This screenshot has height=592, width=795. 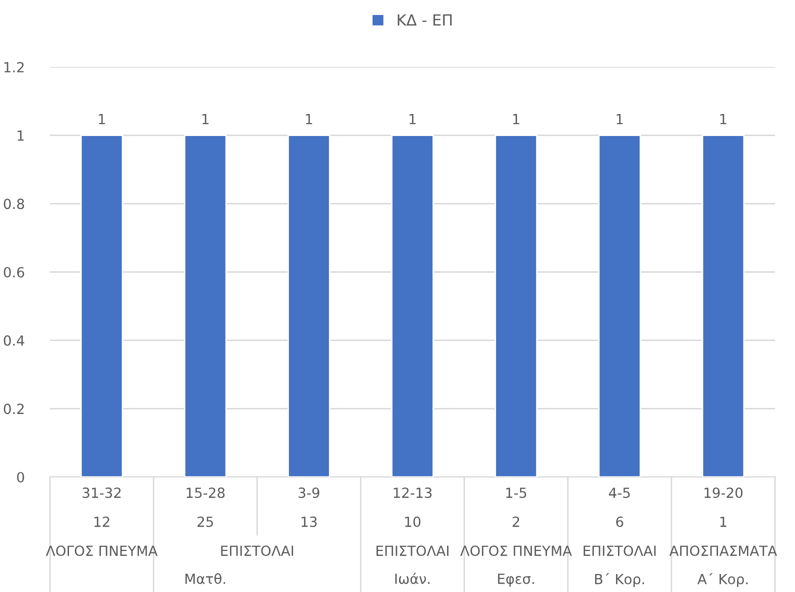 I want to click on text: Α΄ Κορ., so click(x=722, y=580).